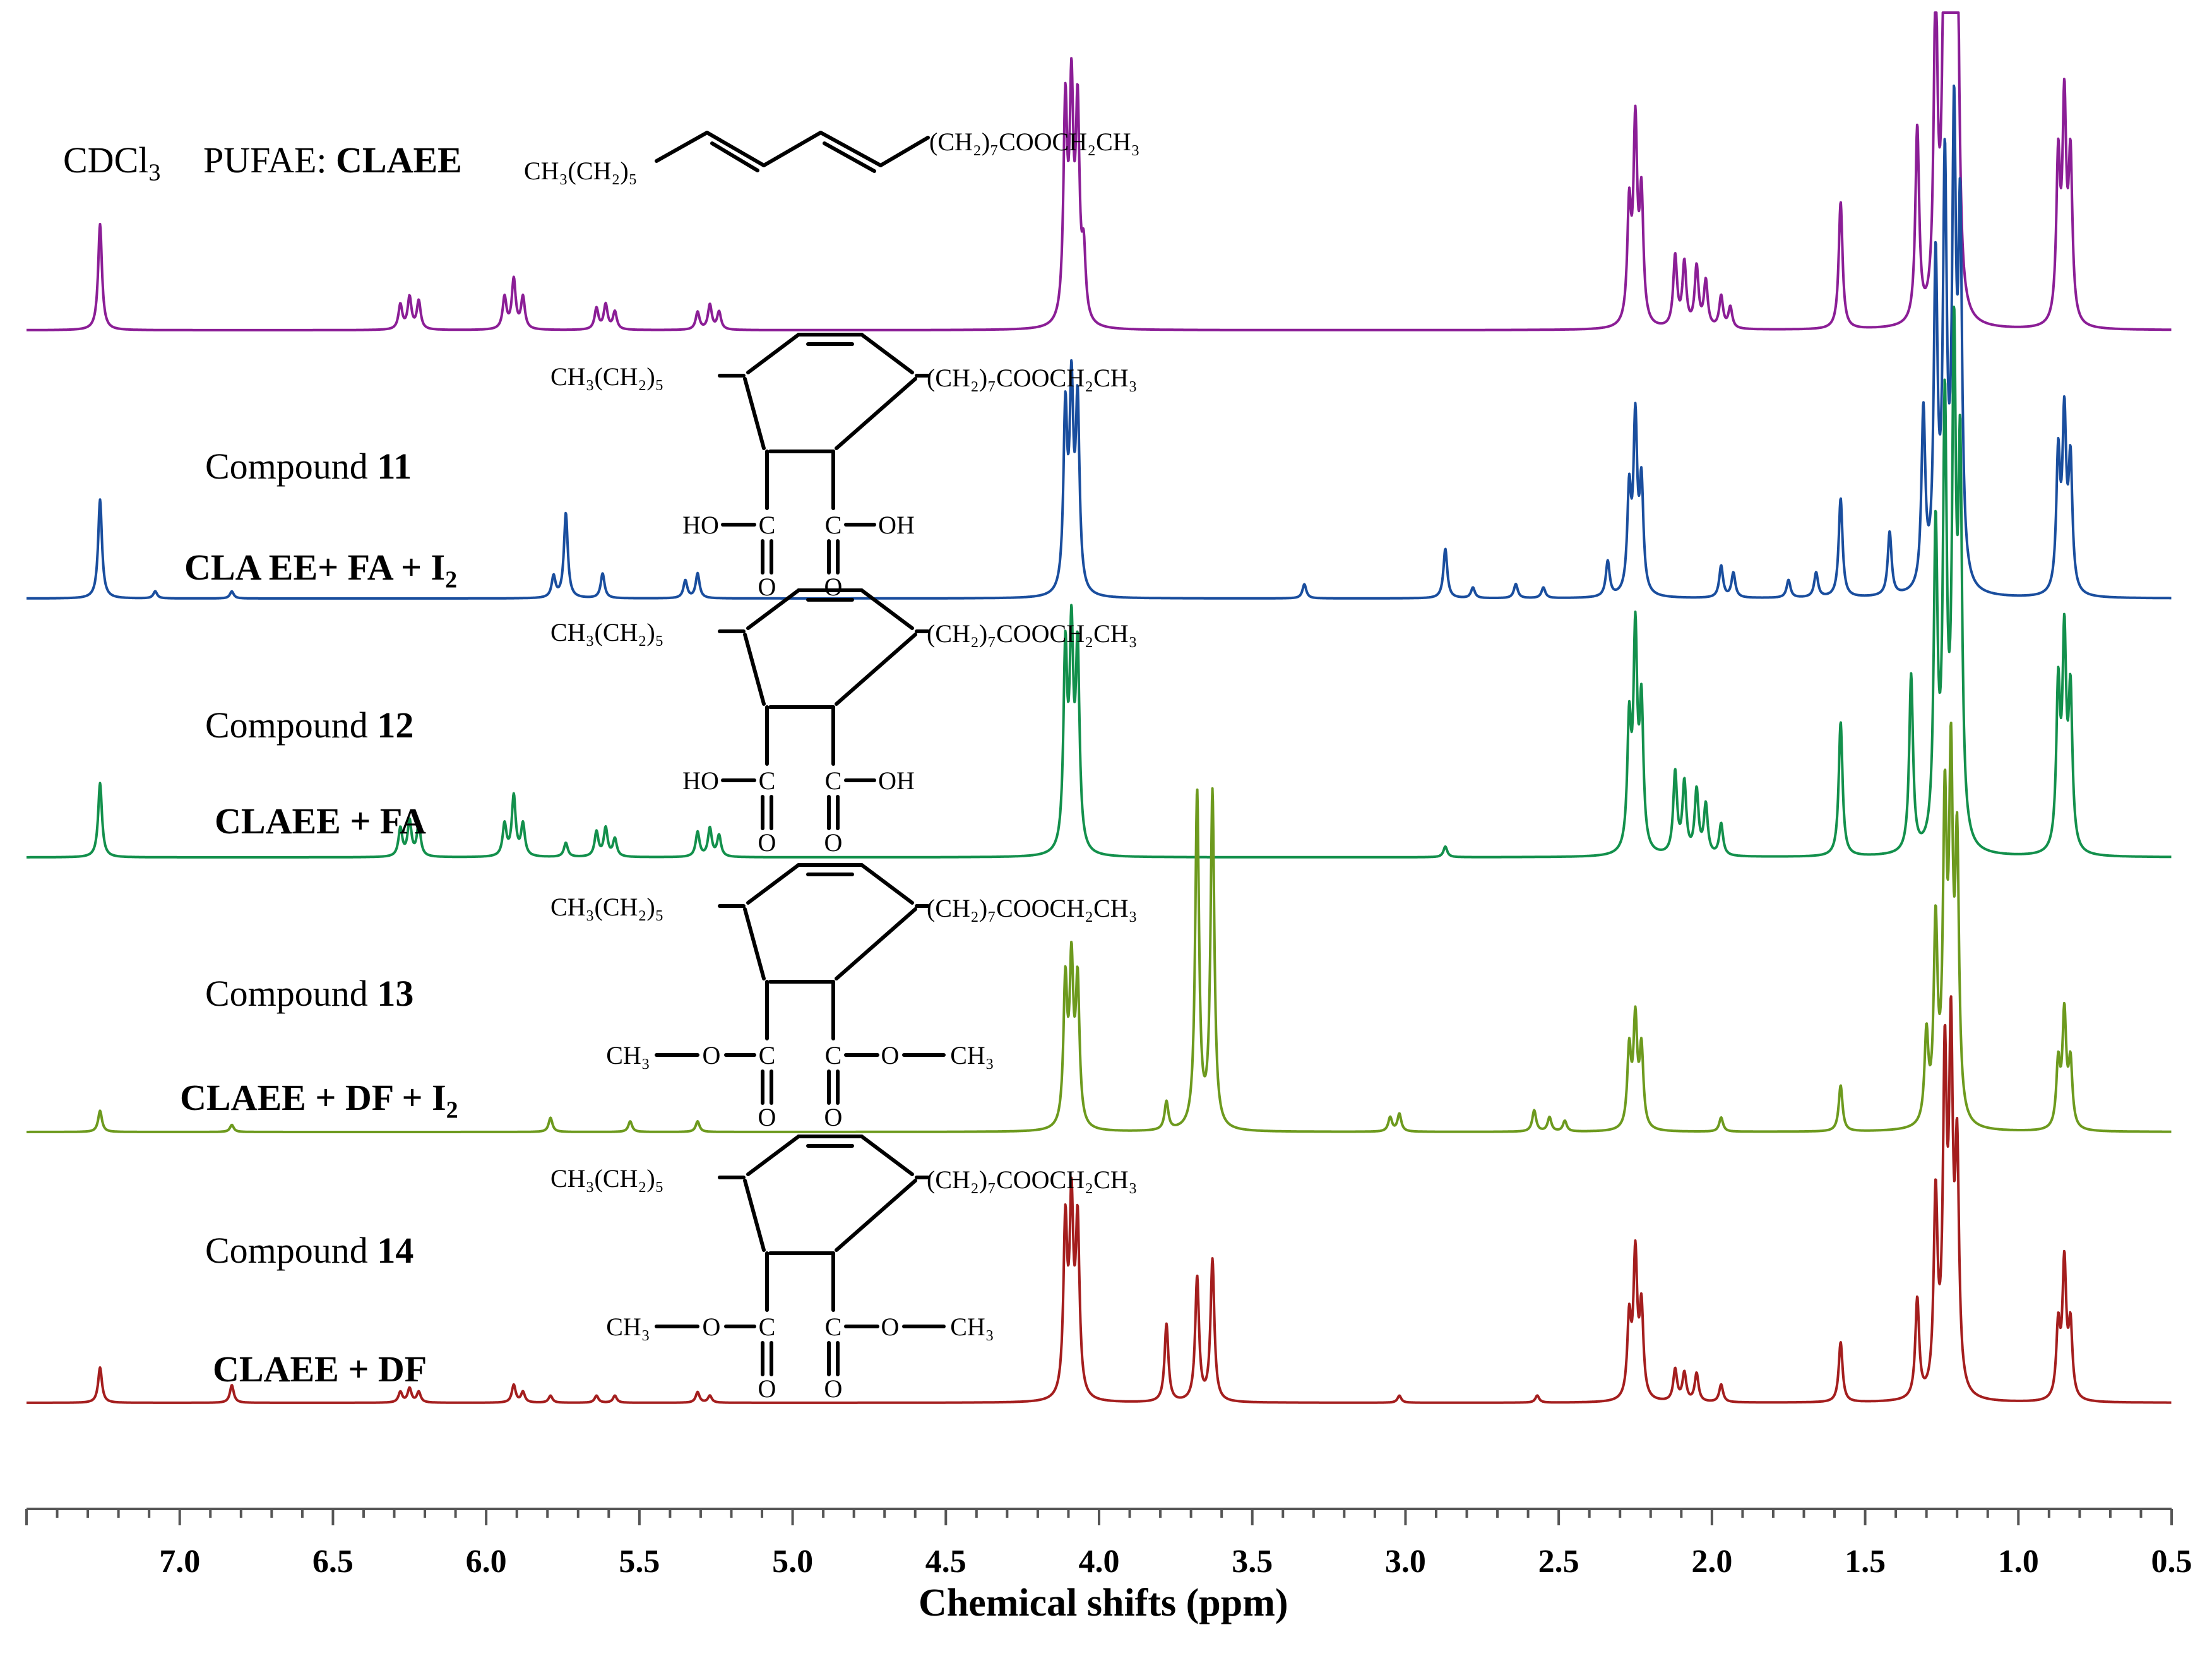 The image size is (2212, 1668). I want to click on top-compound-label: PUFAE: CLAEE, so click(332, 160).